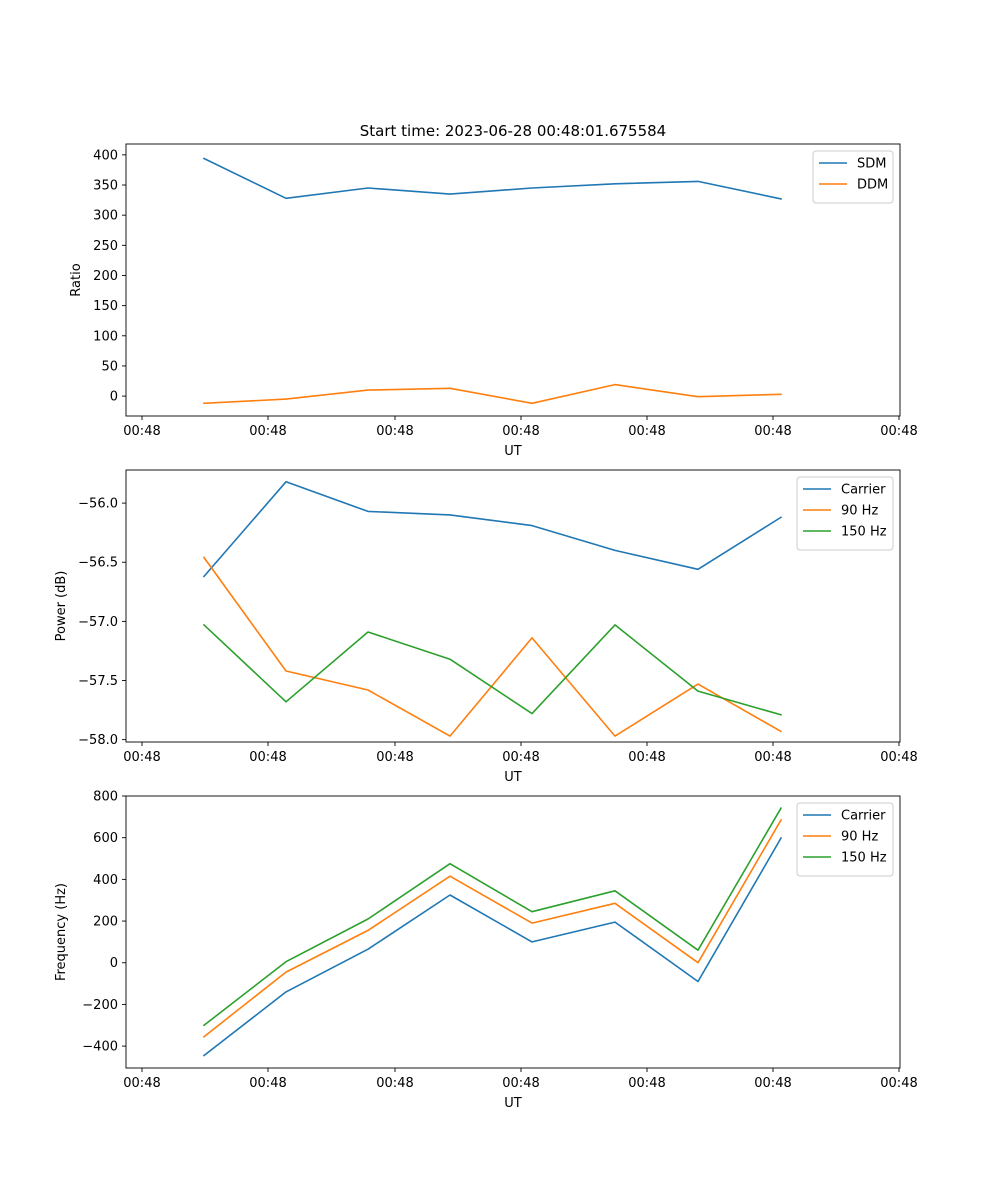 This screenshot has width=1000, height=1200. What do you see at coordinates (100, 1005) in the screenshot?
I see `y-tick-label: −200` at bounding box center [100, 1005].